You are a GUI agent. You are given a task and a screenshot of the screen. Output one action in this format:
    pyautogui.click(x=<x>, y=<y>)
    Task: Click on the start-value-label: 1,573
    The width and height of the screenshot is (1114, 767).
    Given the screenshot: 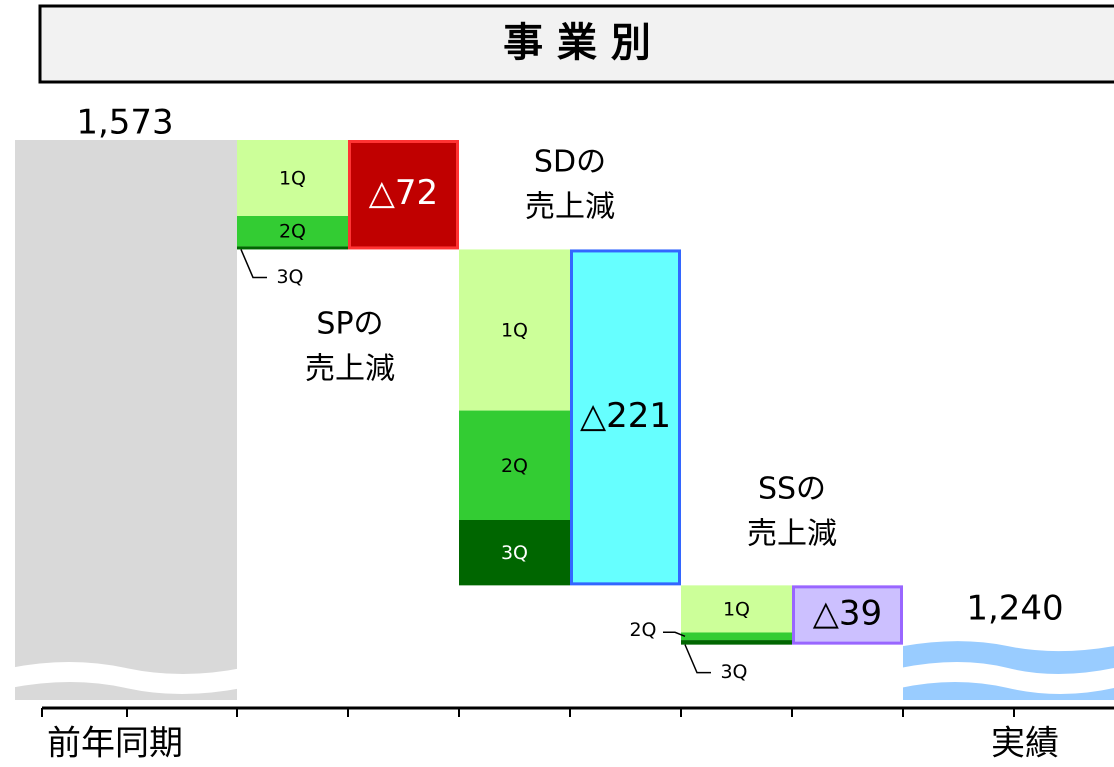 What is the action you would take?
    pyautogui.click(x=124, y=123)
    